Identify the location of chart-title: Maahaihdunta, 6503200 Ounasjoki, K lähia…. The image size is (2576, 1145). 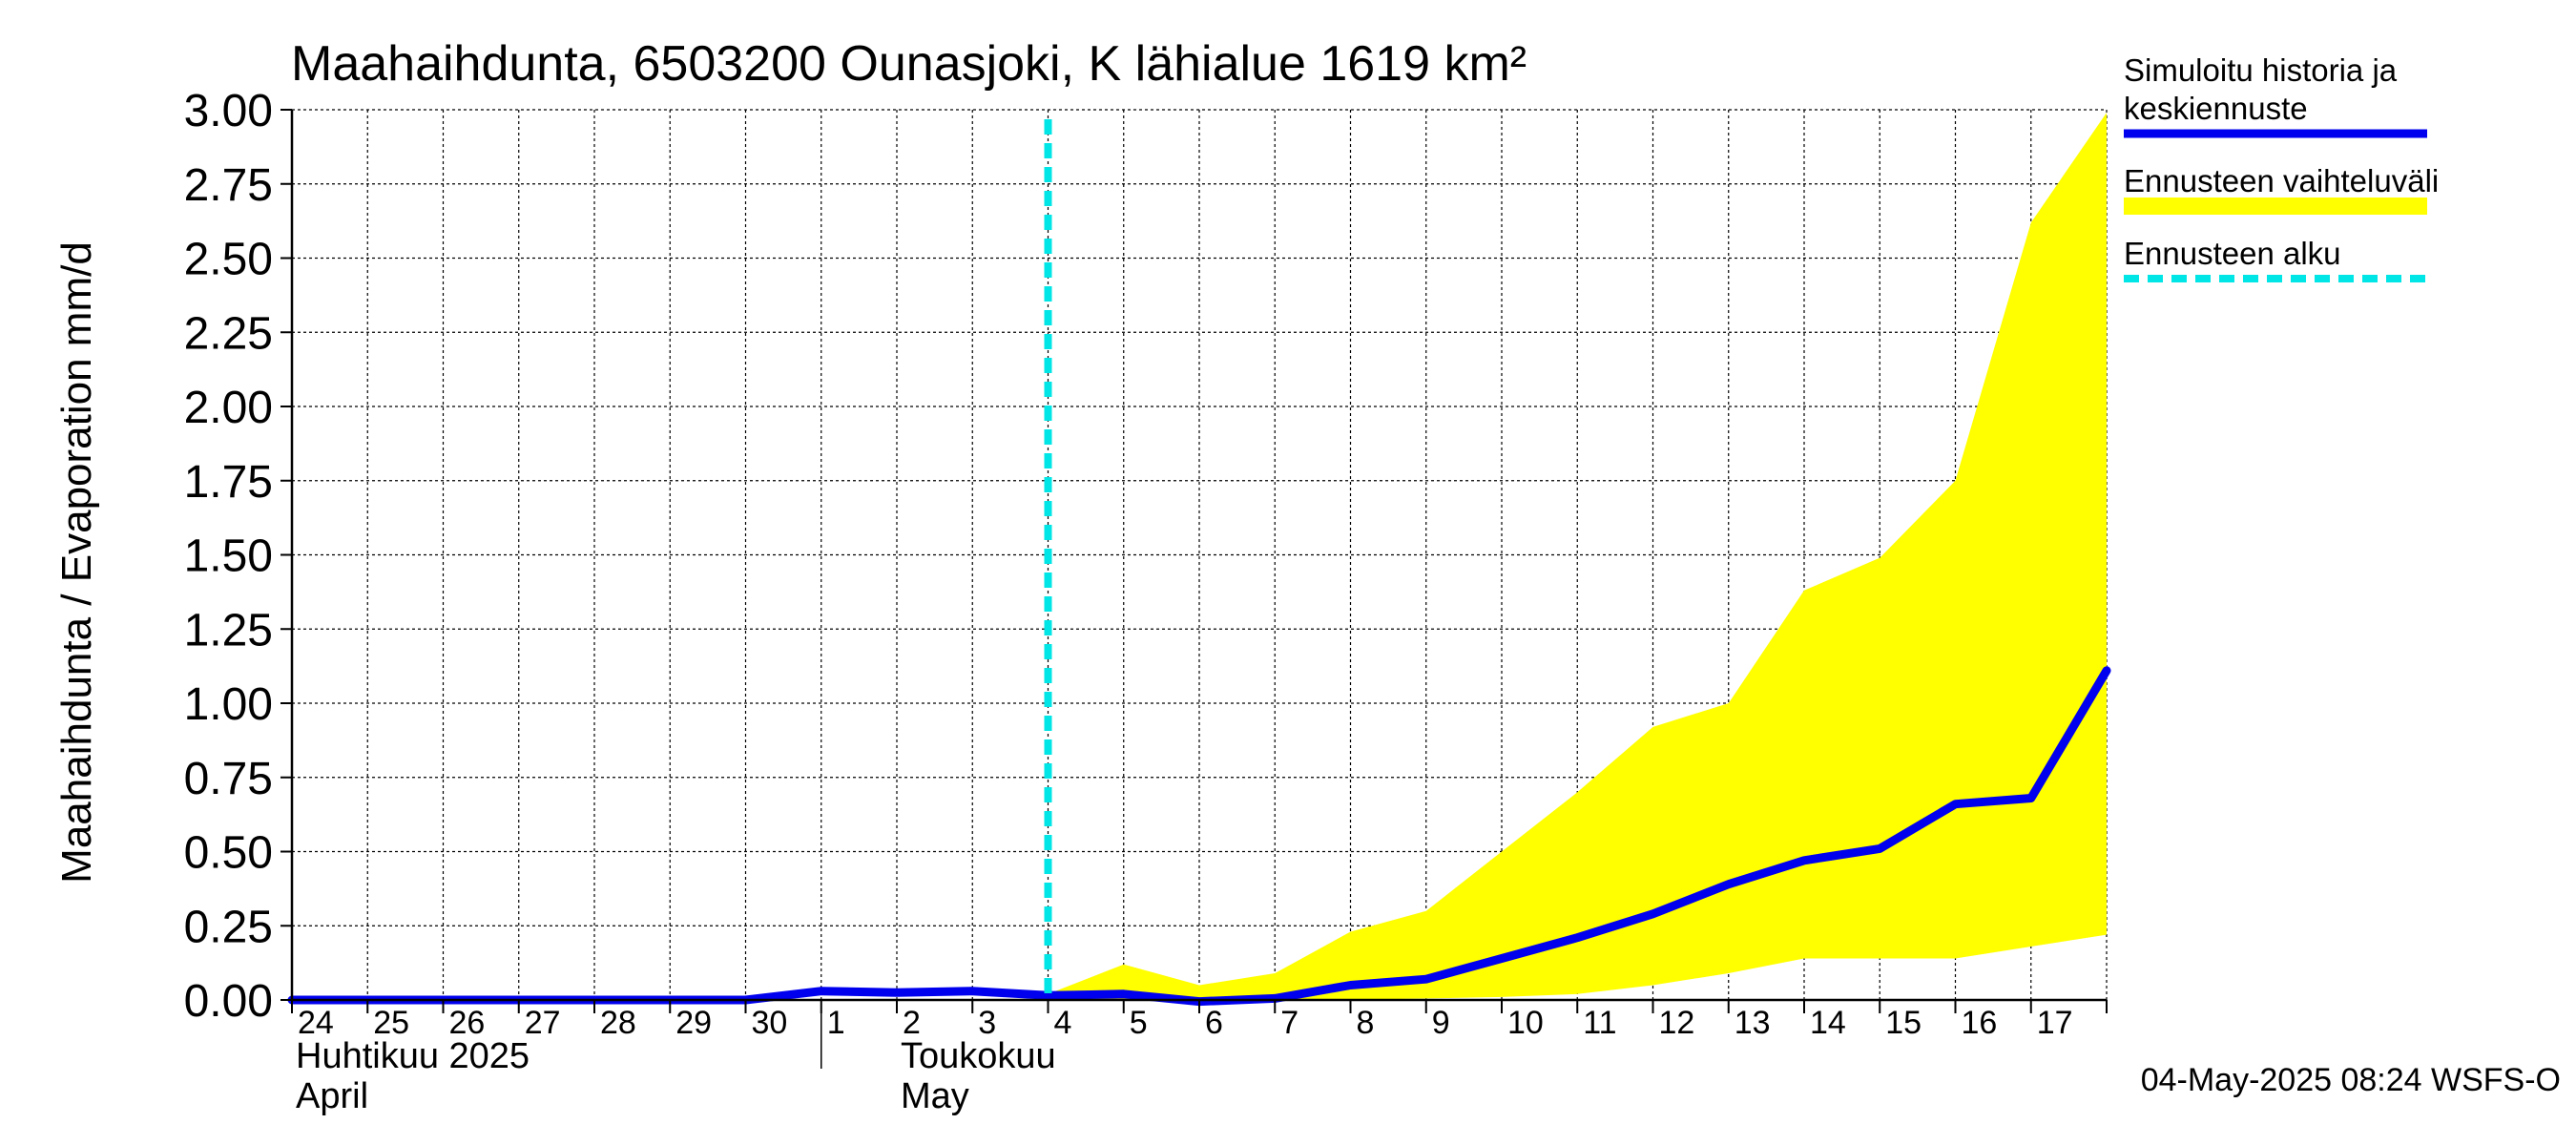
(909, 64).